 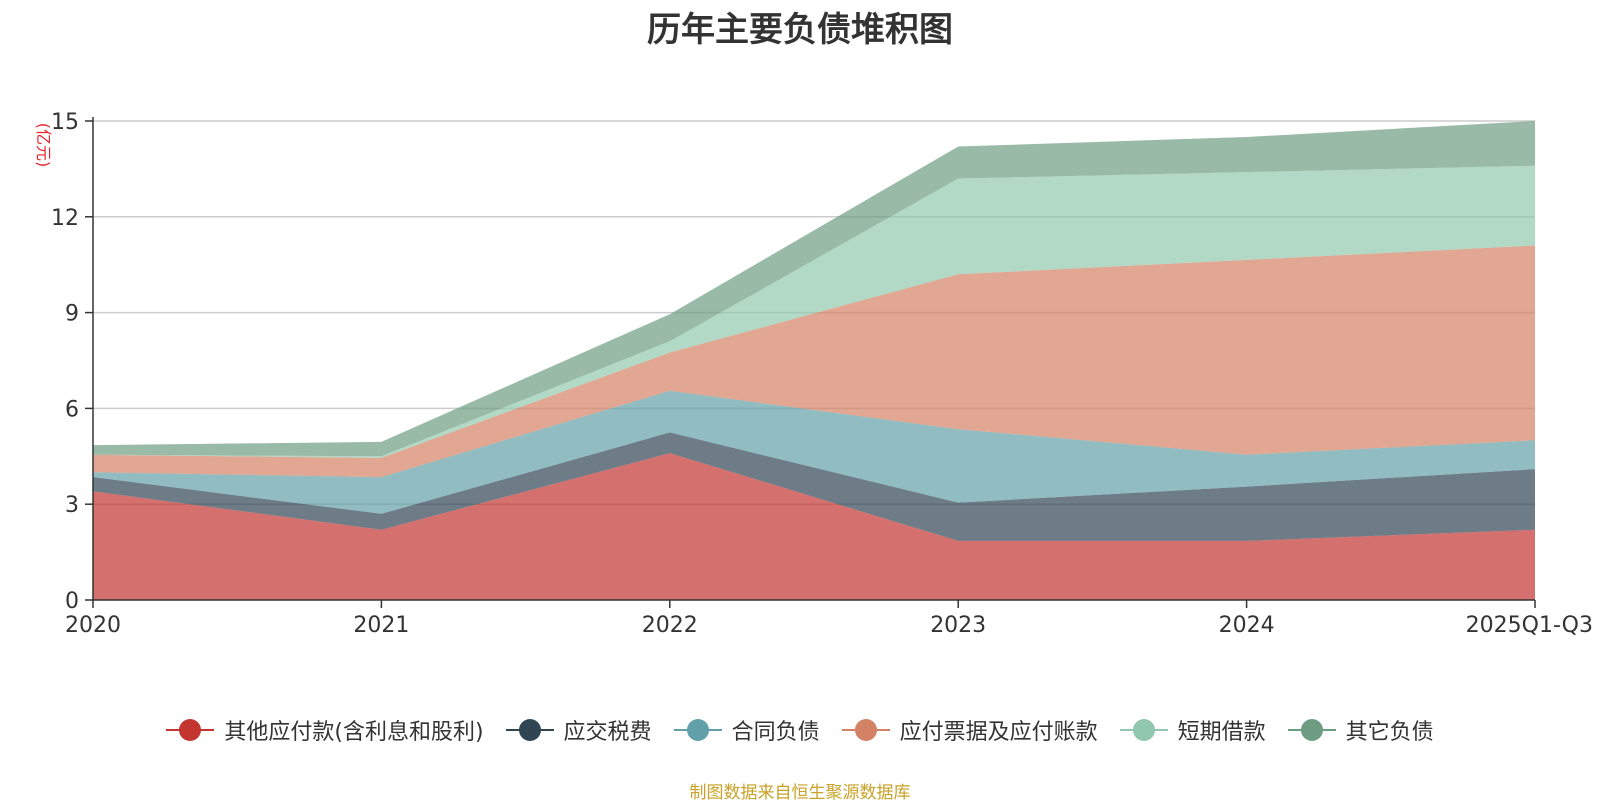 What do you see at coordinates (1389, 732) in the screenshot?
I see `legend-label: 其它负债` at bounding box center [1389, 732].